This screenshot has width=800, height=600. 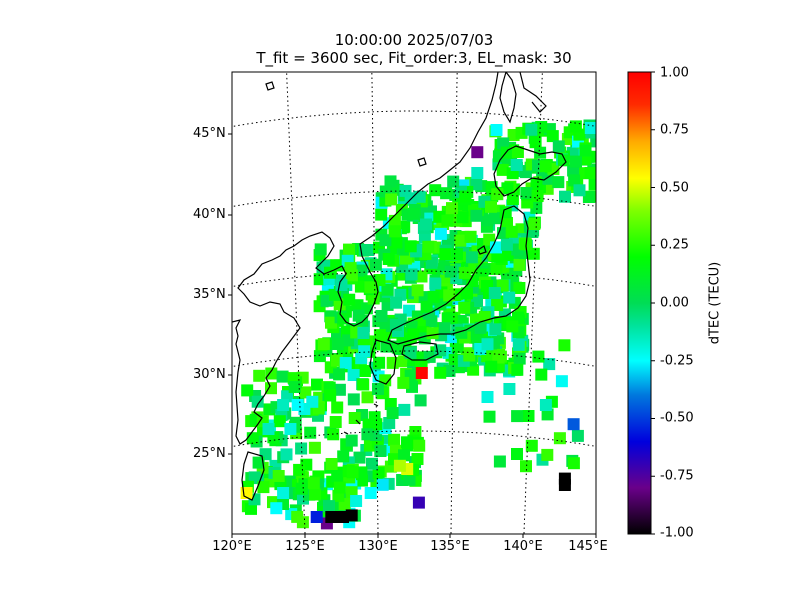 I want to click on lat-label-30: 30°N, so click(x=209, y=374).